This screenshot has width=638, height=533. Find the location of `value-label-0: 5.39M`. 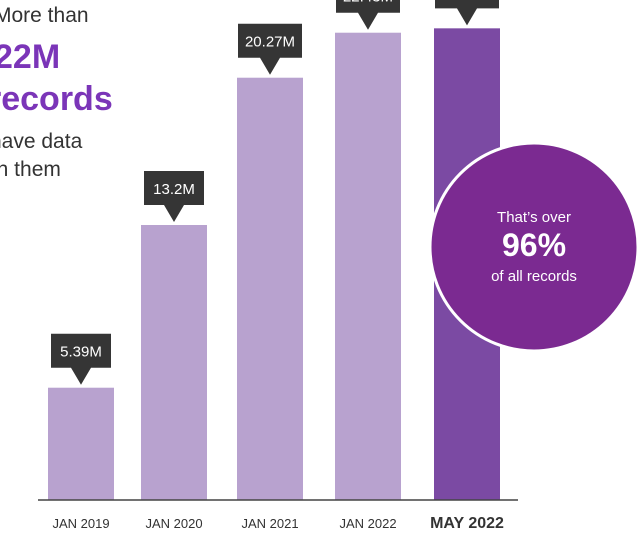

value-label-0: 5.39M is located at coordinates (81, 359).